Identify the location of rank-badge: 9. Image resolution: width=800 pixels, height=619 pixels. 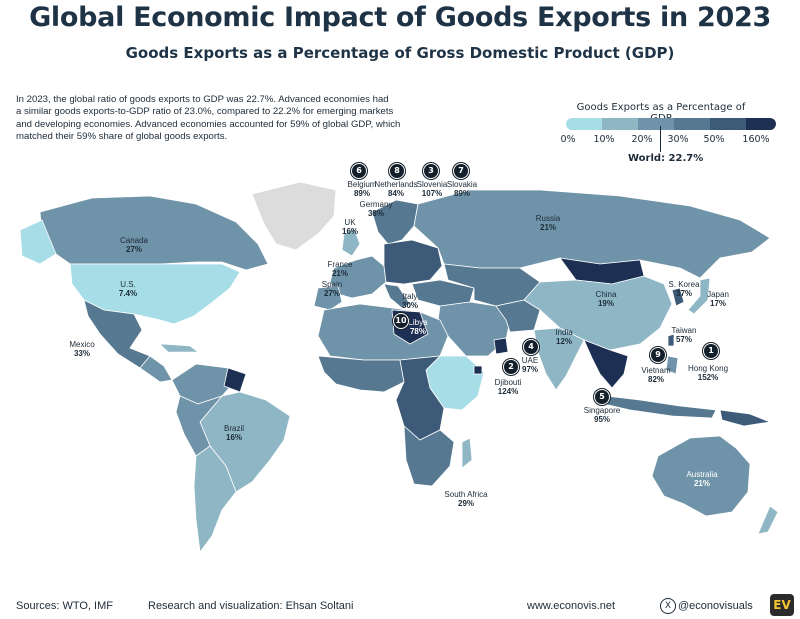
(658, 355).